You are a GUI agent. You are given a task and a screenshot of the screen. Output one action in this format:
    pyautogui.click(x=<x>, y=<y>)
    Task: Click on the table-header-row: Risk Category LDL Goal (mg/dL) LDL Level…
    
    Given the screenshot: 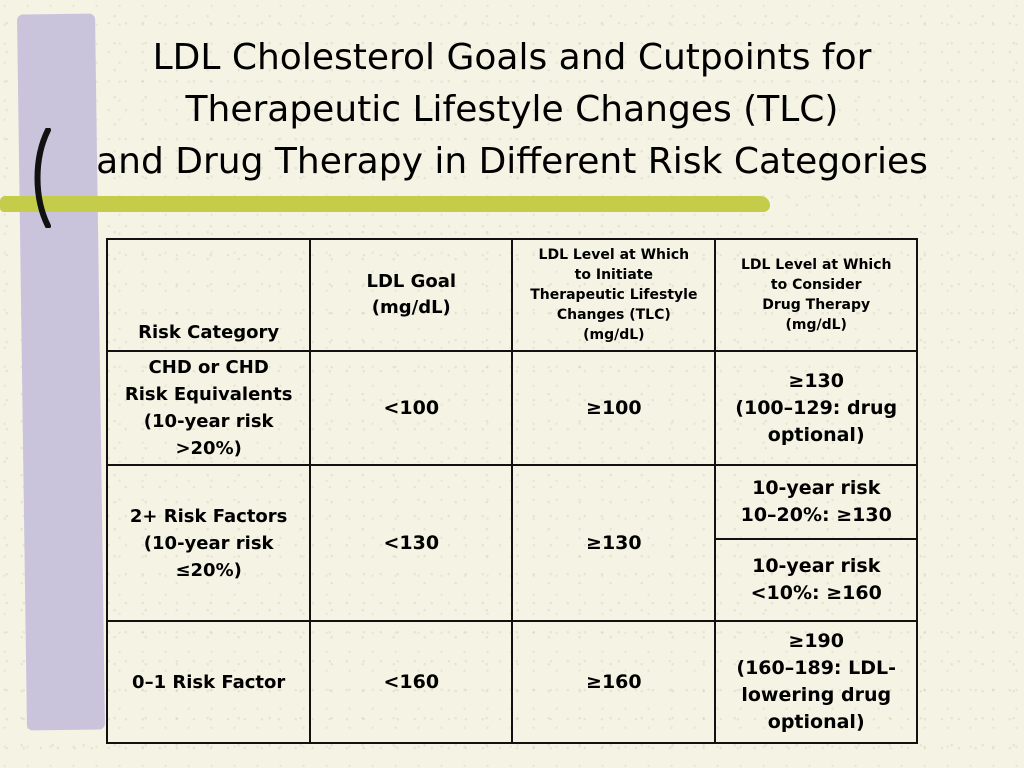 What is the action you would take?
    pyautogui.click(x=511, y=295)
    